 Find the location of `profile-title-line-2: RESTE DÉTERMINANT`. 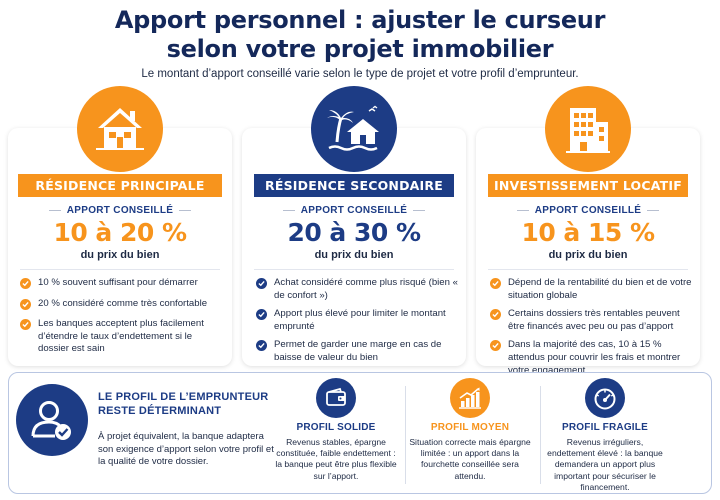

profile-title-line-2: RESTE DÉTERMINANT is located at coordinates (160, 411).